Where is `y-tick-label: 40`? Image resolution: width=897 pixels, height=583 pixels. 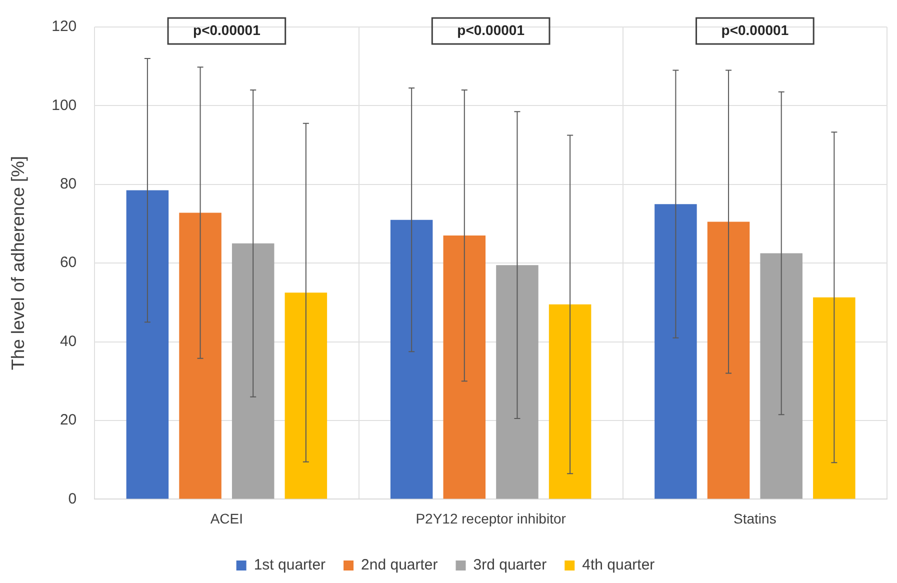
y-tick-label: 40 is located at coordinates (68, 341).